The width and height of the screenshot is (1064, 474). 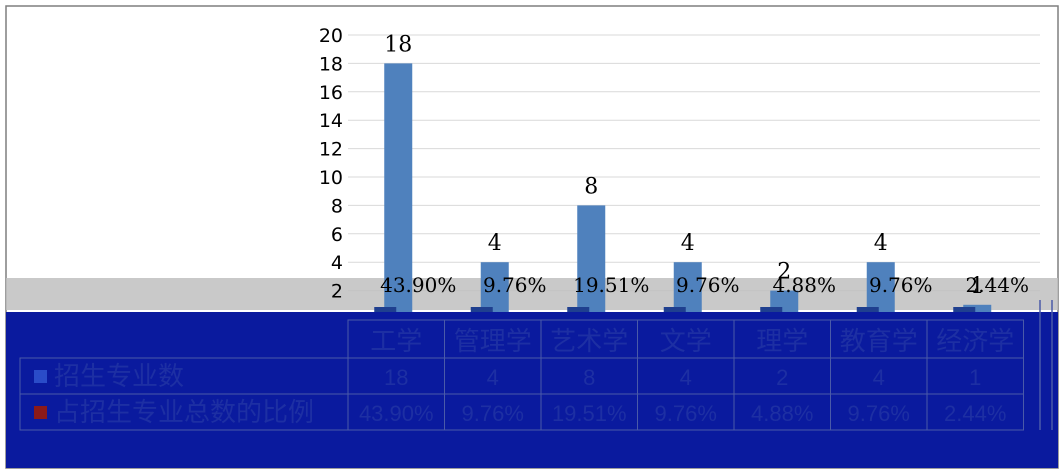 What do you see at coordinates (331, 36) in the screenshot?
I see `y-tick-label: 20` at bounding box center [331, 36].